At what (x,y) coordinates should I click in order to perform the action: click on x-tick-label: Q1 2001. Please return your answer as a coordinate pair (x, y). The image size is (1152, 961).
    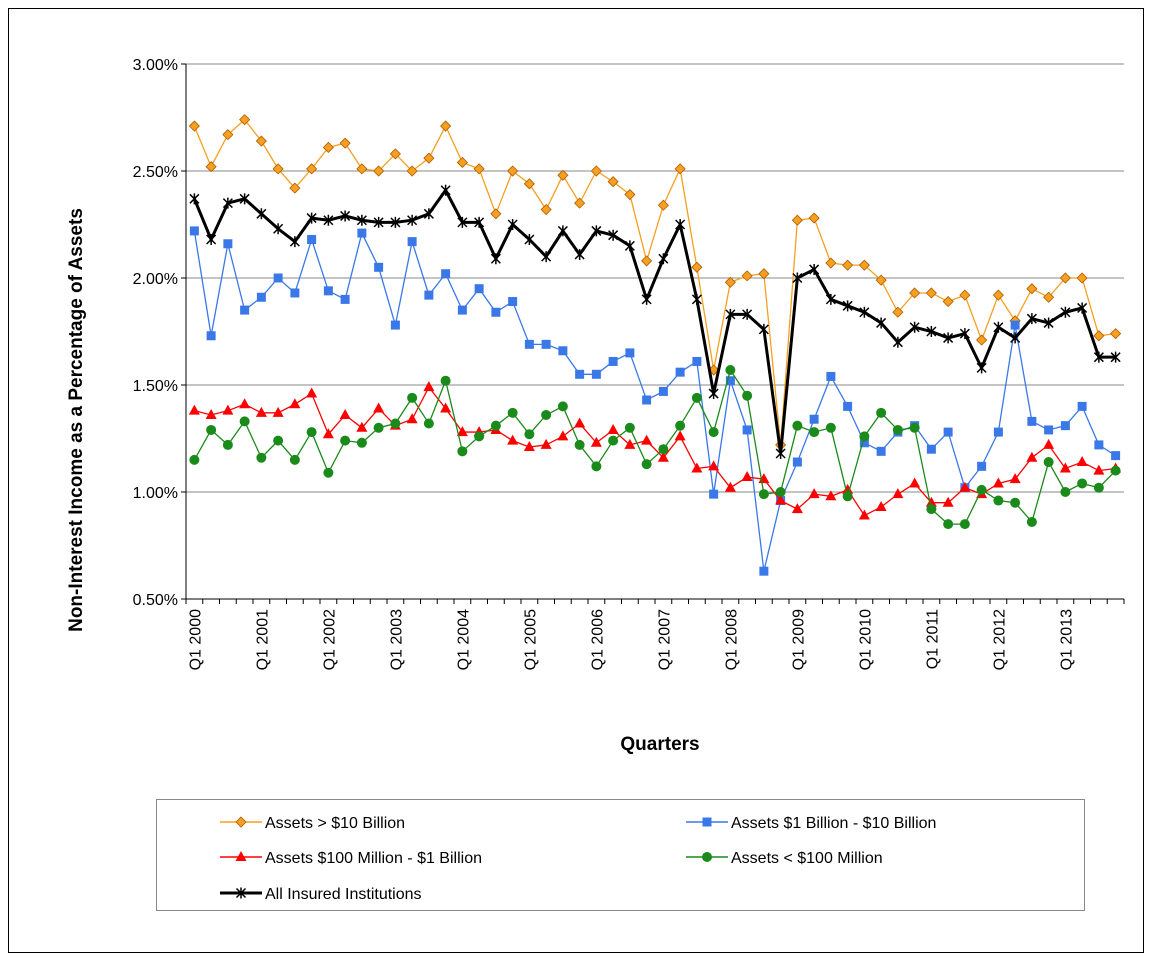
    Looking at the image, I should click on (262, 639).